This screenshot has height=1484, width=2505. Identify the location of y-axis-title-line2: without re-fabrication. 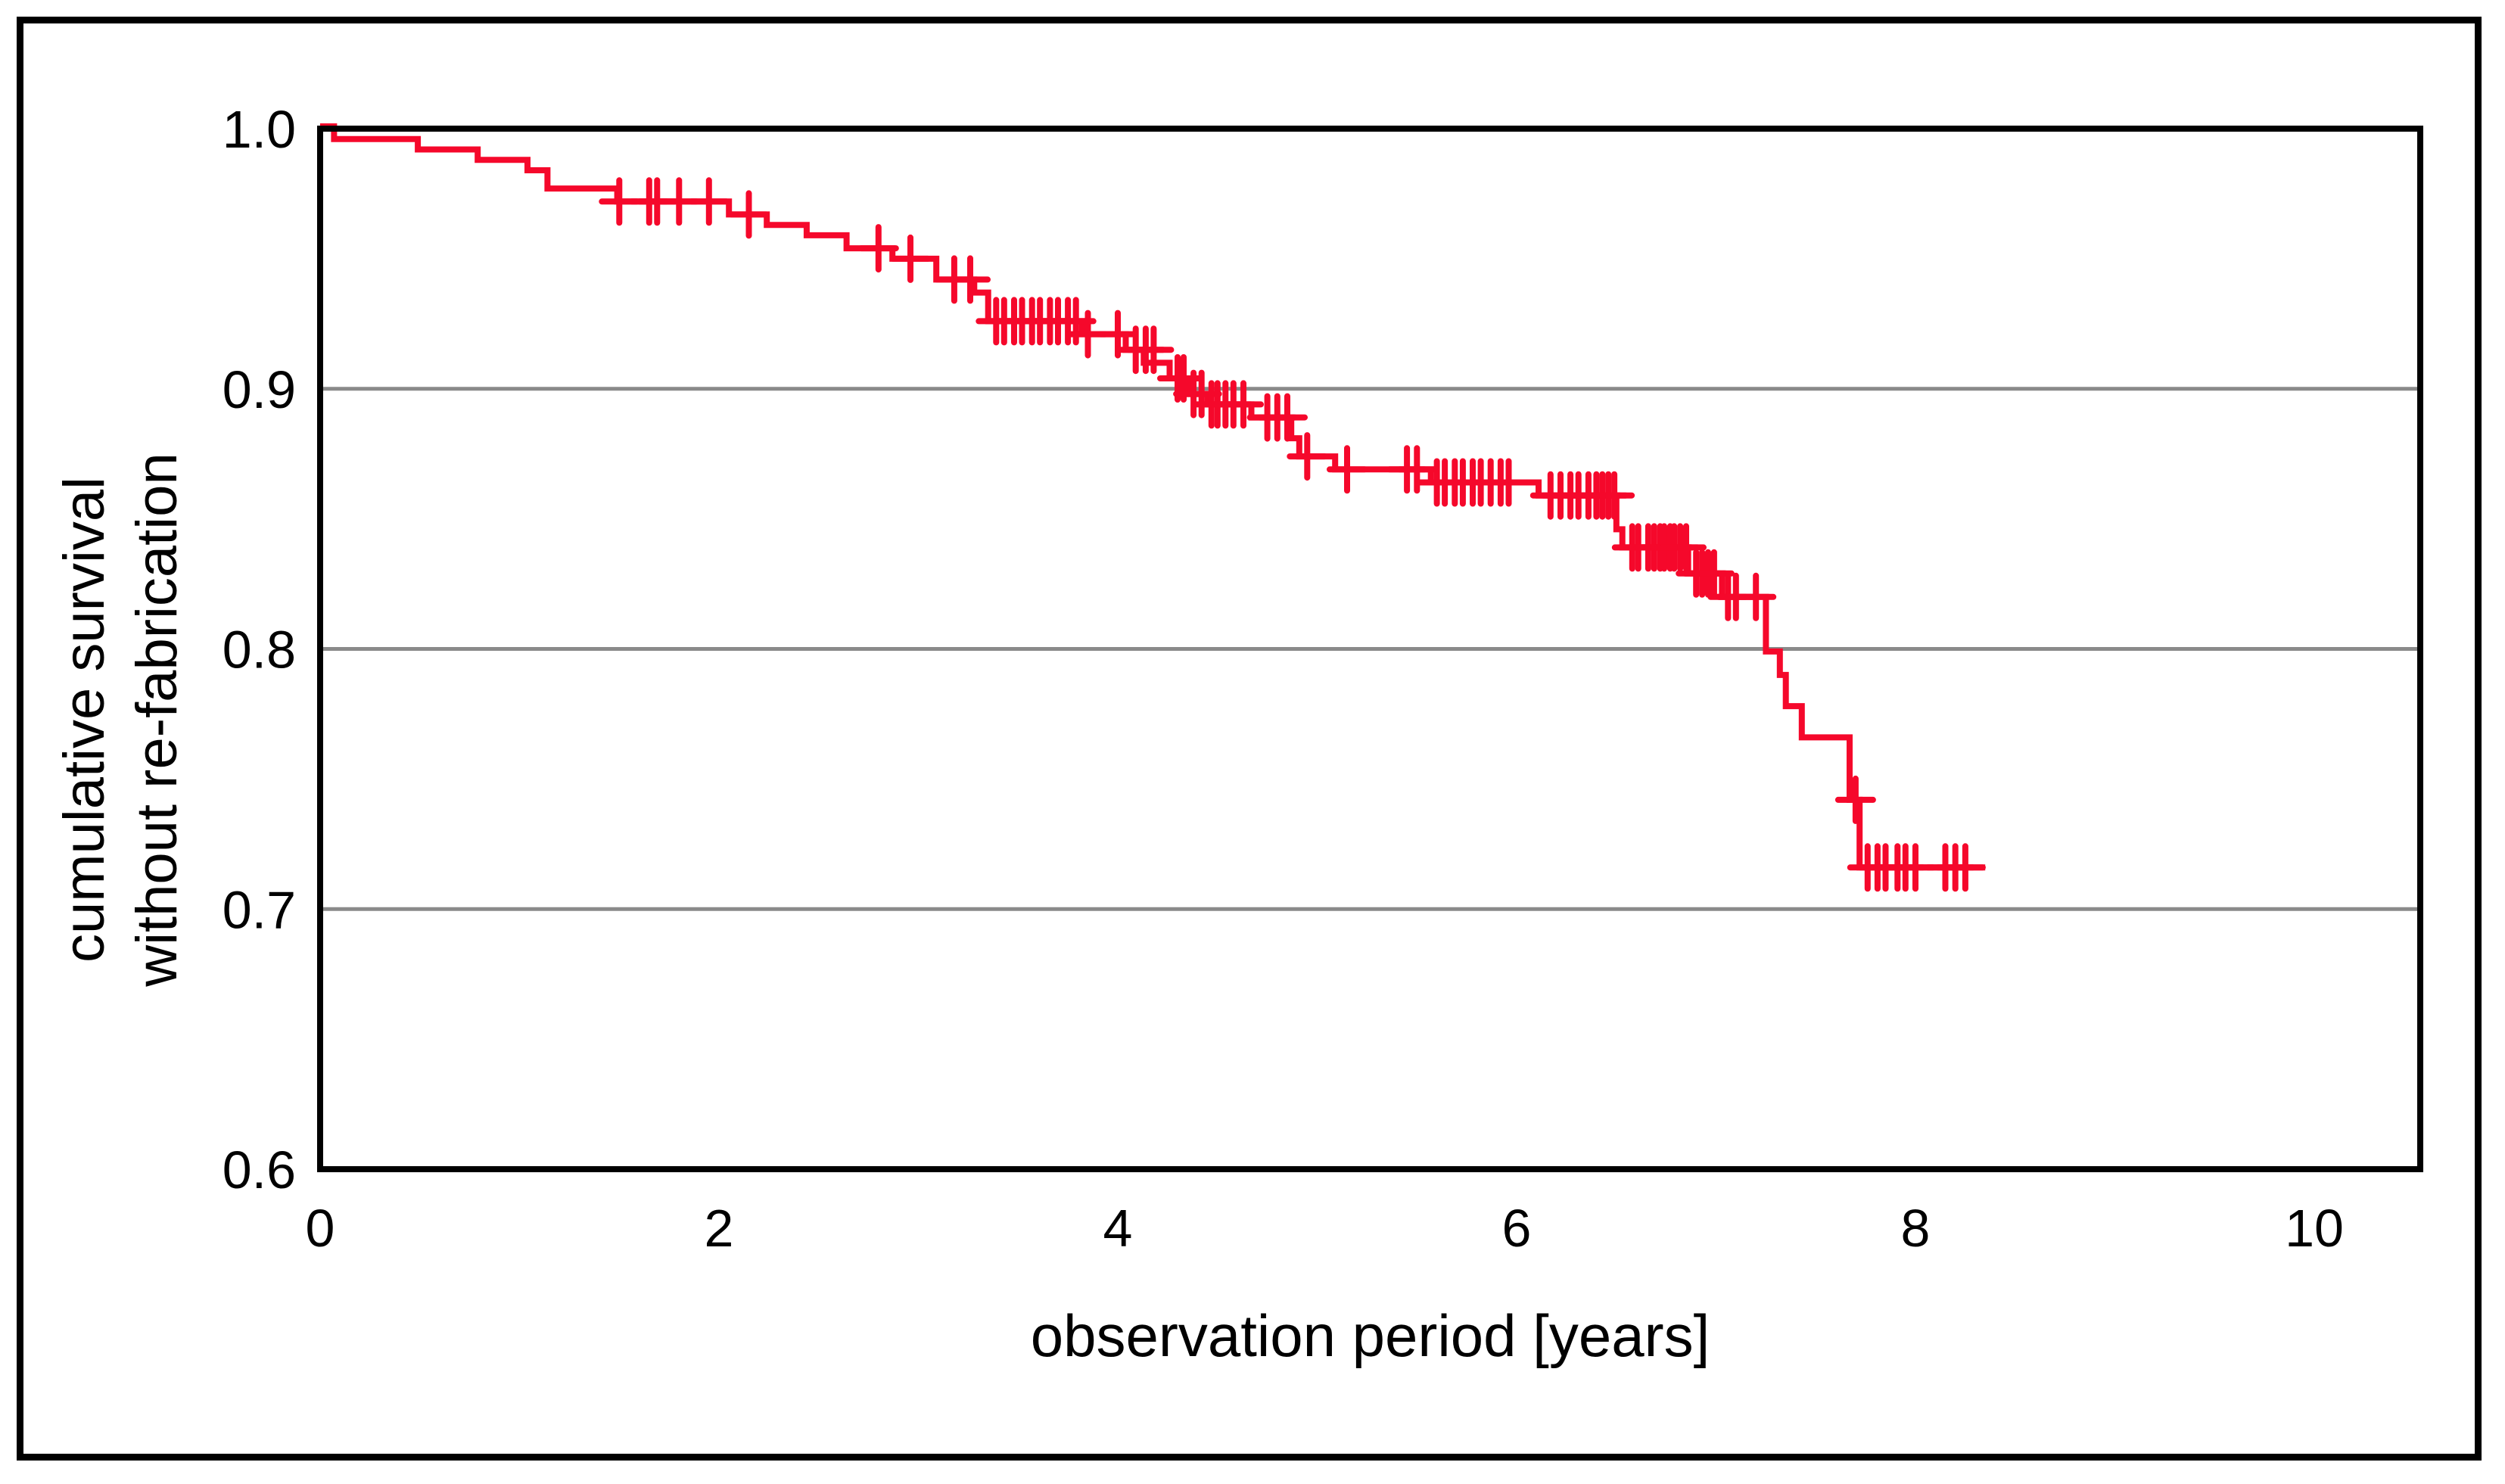
(157, 720).